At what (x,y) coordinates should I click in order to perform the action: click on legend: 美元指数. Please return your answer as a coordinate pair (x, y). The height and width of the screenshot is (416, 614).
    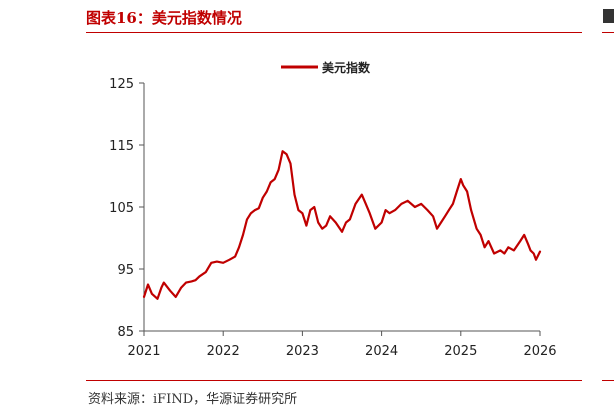
    Looking at the image, I should click on (326, 67).